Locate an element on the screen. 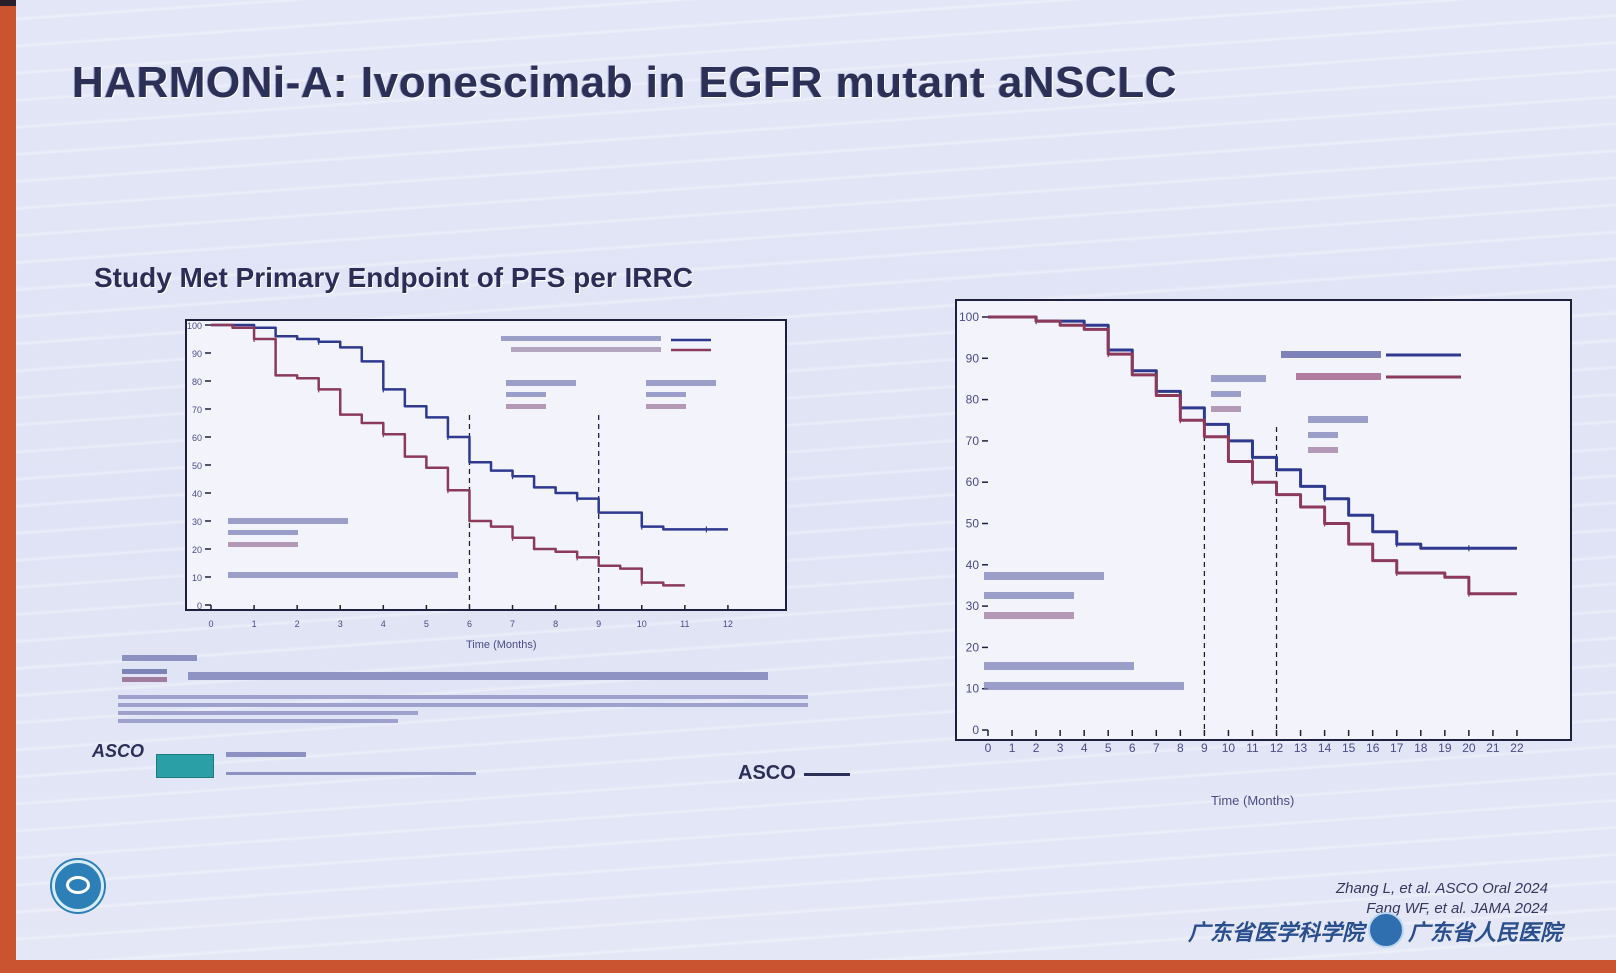  hospital-logo-icon is located at coordinates (1386, 930).